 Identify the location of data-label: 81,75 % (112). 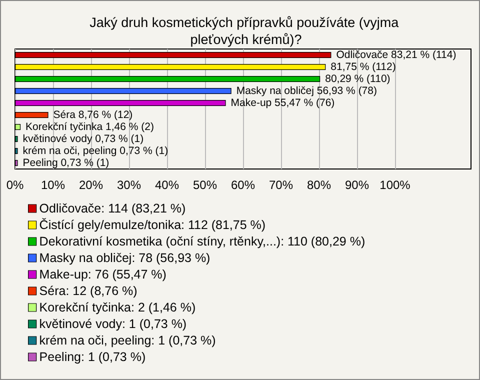
(363, 67).